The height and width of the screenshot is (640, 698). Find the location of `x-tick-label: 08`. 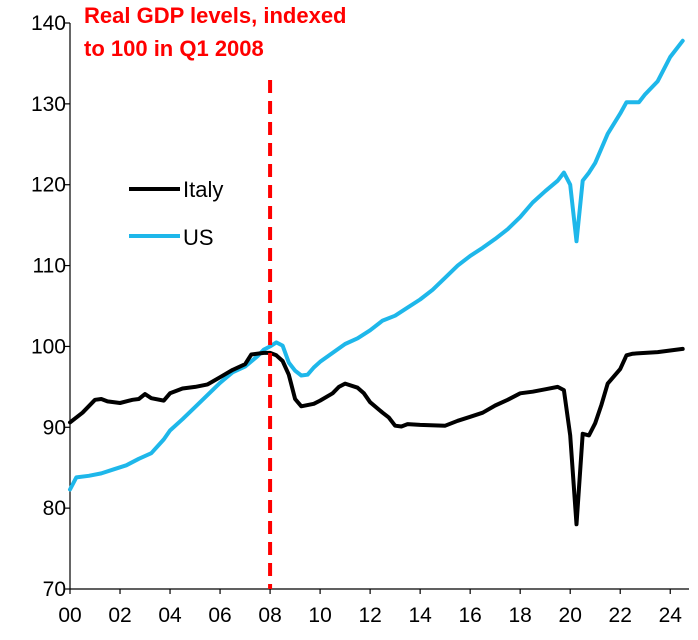

x-tick-label: 08 is located at coordinates (269, 615).